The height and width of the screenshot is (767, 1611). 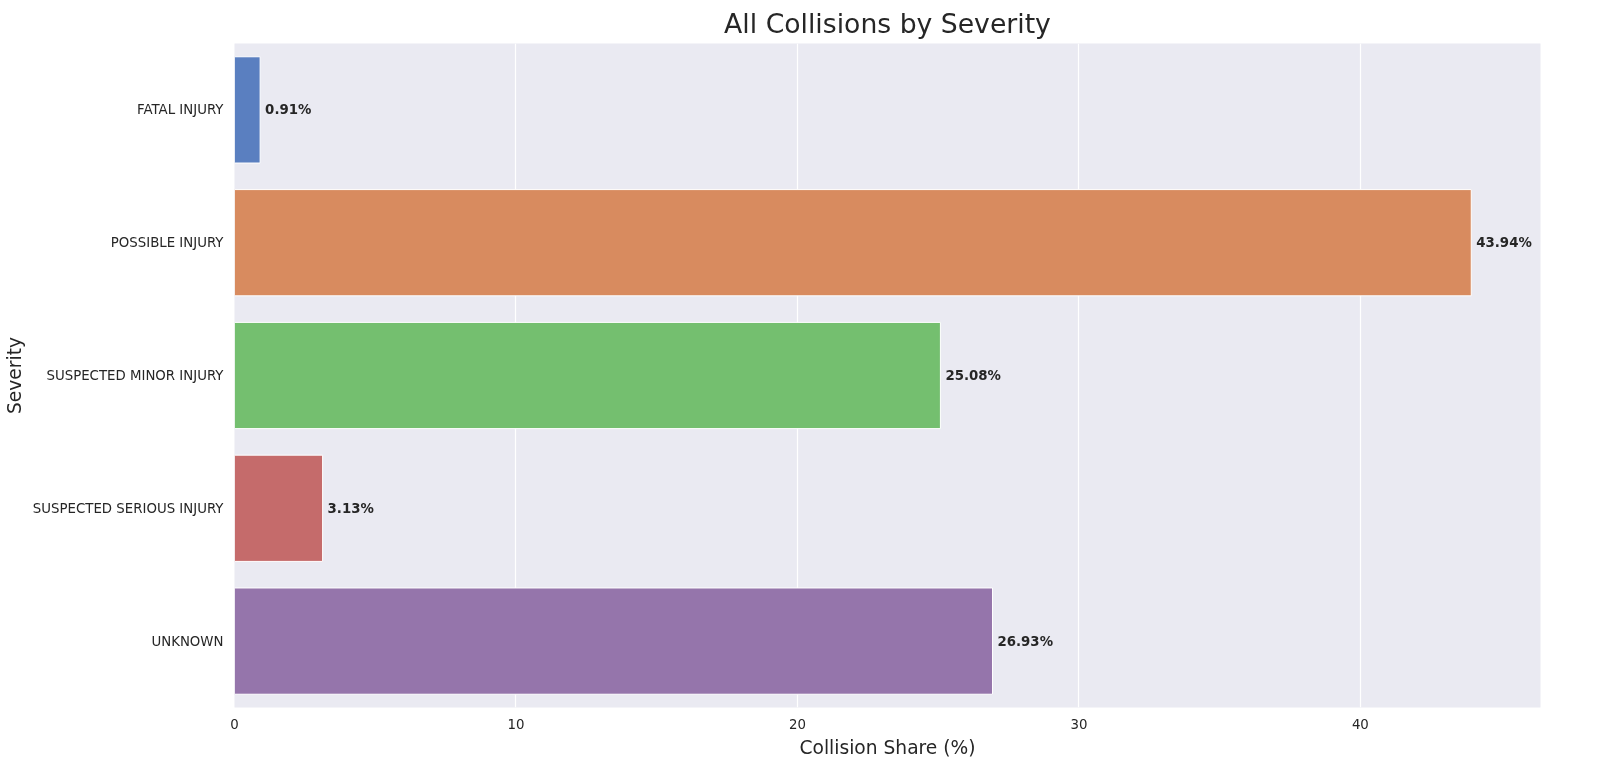 I want to click on data-label: 25.08%, so click(x=973, y=375).